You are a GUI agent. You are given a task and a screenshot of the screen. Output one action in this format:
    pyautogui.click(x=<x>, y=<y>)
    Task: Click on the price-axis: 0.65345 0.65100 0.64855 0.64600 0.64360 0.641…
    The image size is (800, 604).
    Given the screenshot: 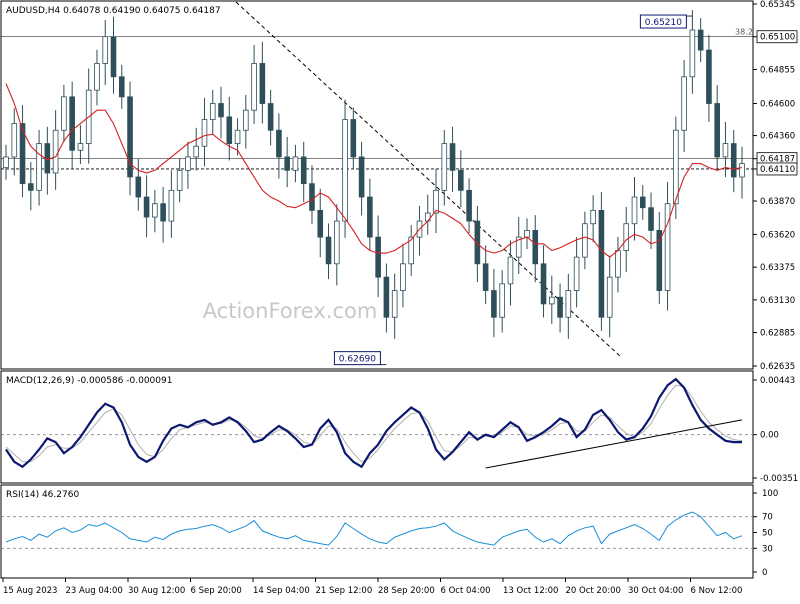 What is the action you would take?
    pyautogui.click(x=775, y=186)
    